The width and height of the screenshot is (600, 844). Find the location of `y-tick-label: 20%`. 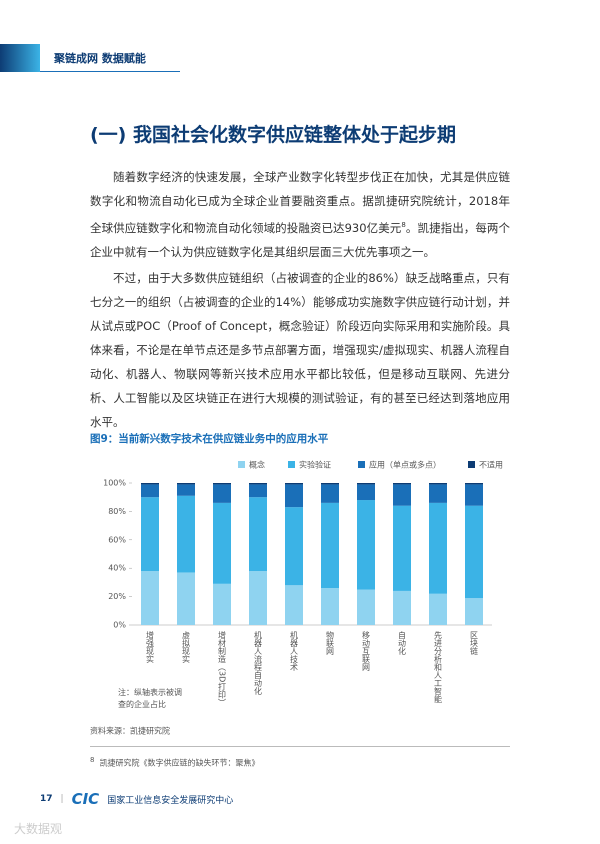

y-tick-label: 20% is located at coordinates (117, 596).